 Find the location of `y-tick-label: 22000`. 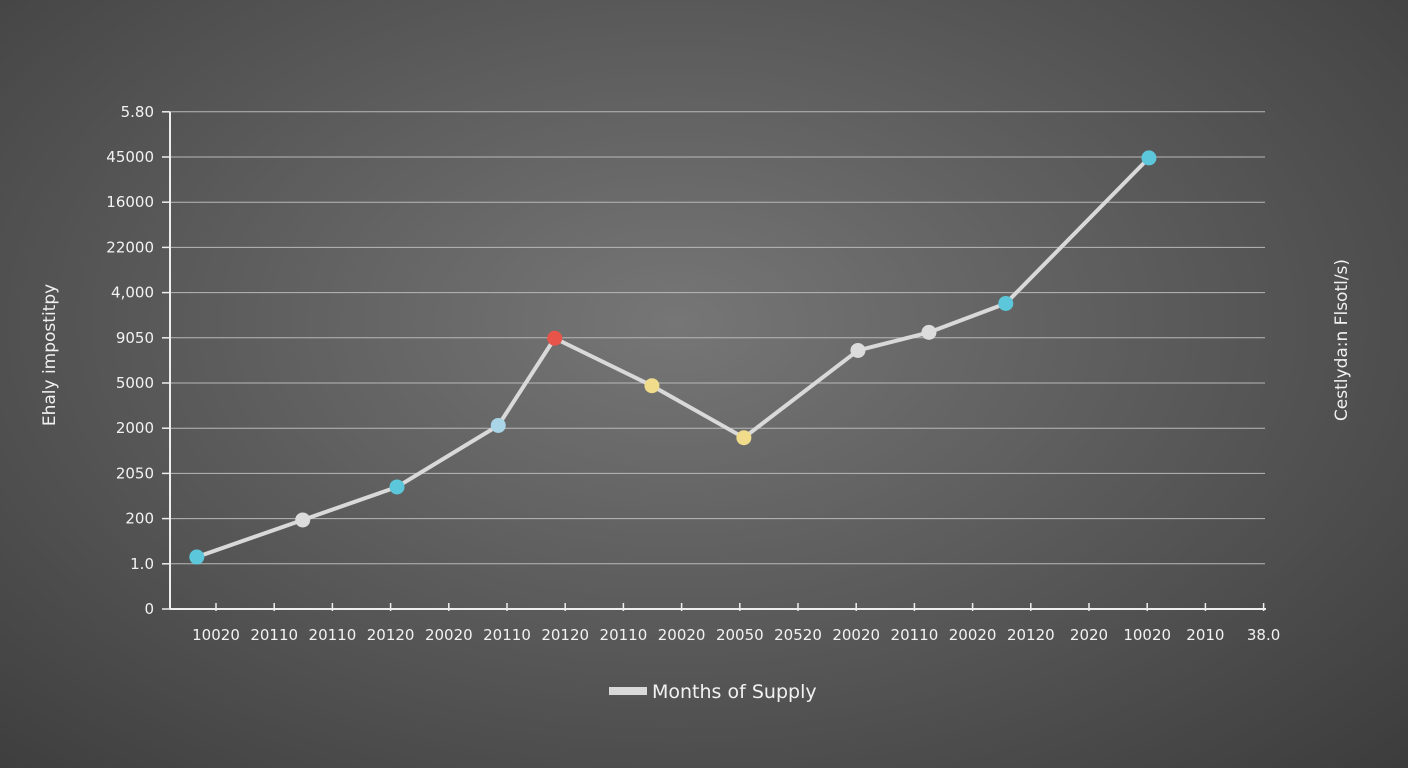

y-tick-label: 22000 is located at coordinates (130, 247).